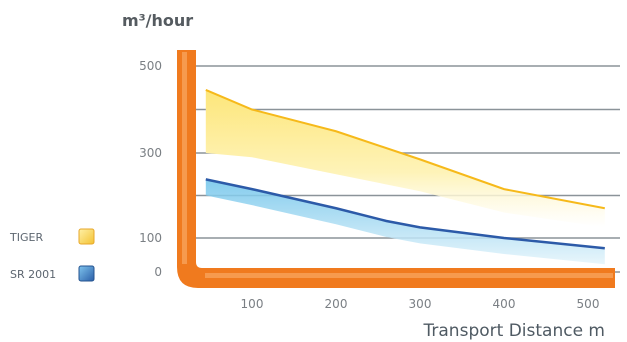 This screenshot has height=342, width=627. Describe the element at coordinates (405, 214) in the screenshot. I see `sr2001-line` at that location.